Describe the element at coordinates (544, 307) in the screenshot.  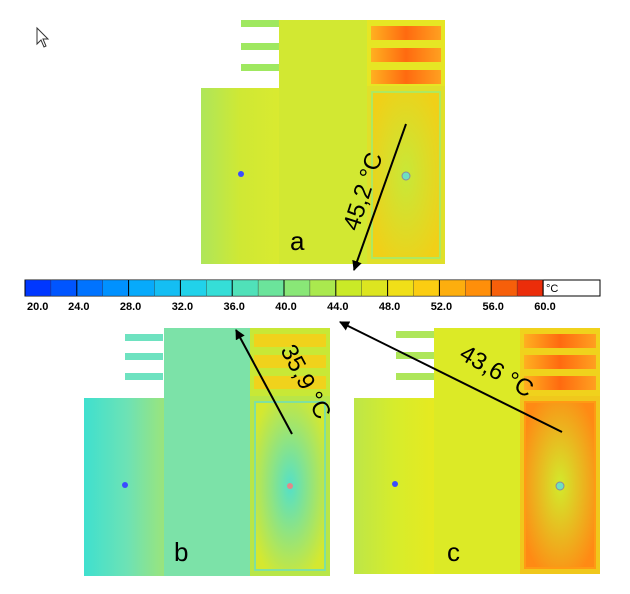
I see `colorbar-tick-label: 60.0` at that location.